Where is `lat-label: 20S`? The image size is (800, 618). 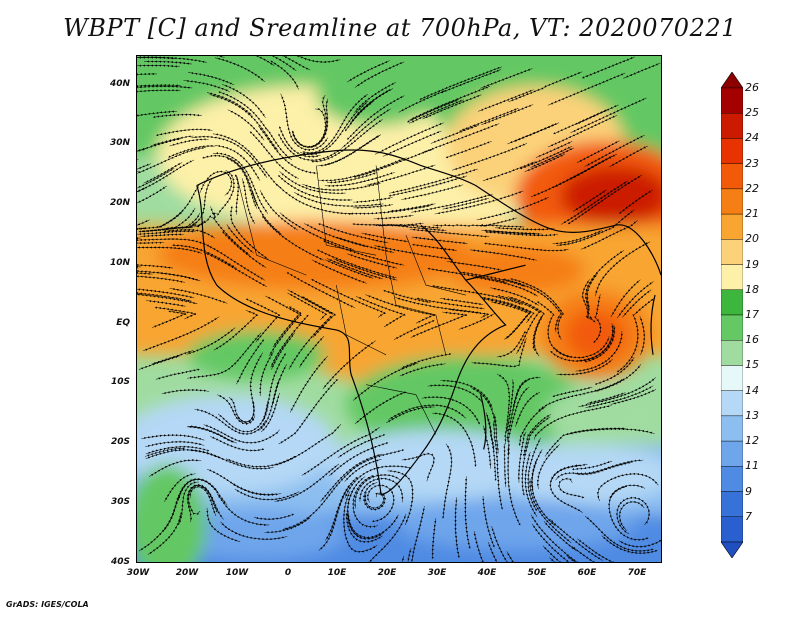 lat-label: 20S is located at coordinates (120, 442).